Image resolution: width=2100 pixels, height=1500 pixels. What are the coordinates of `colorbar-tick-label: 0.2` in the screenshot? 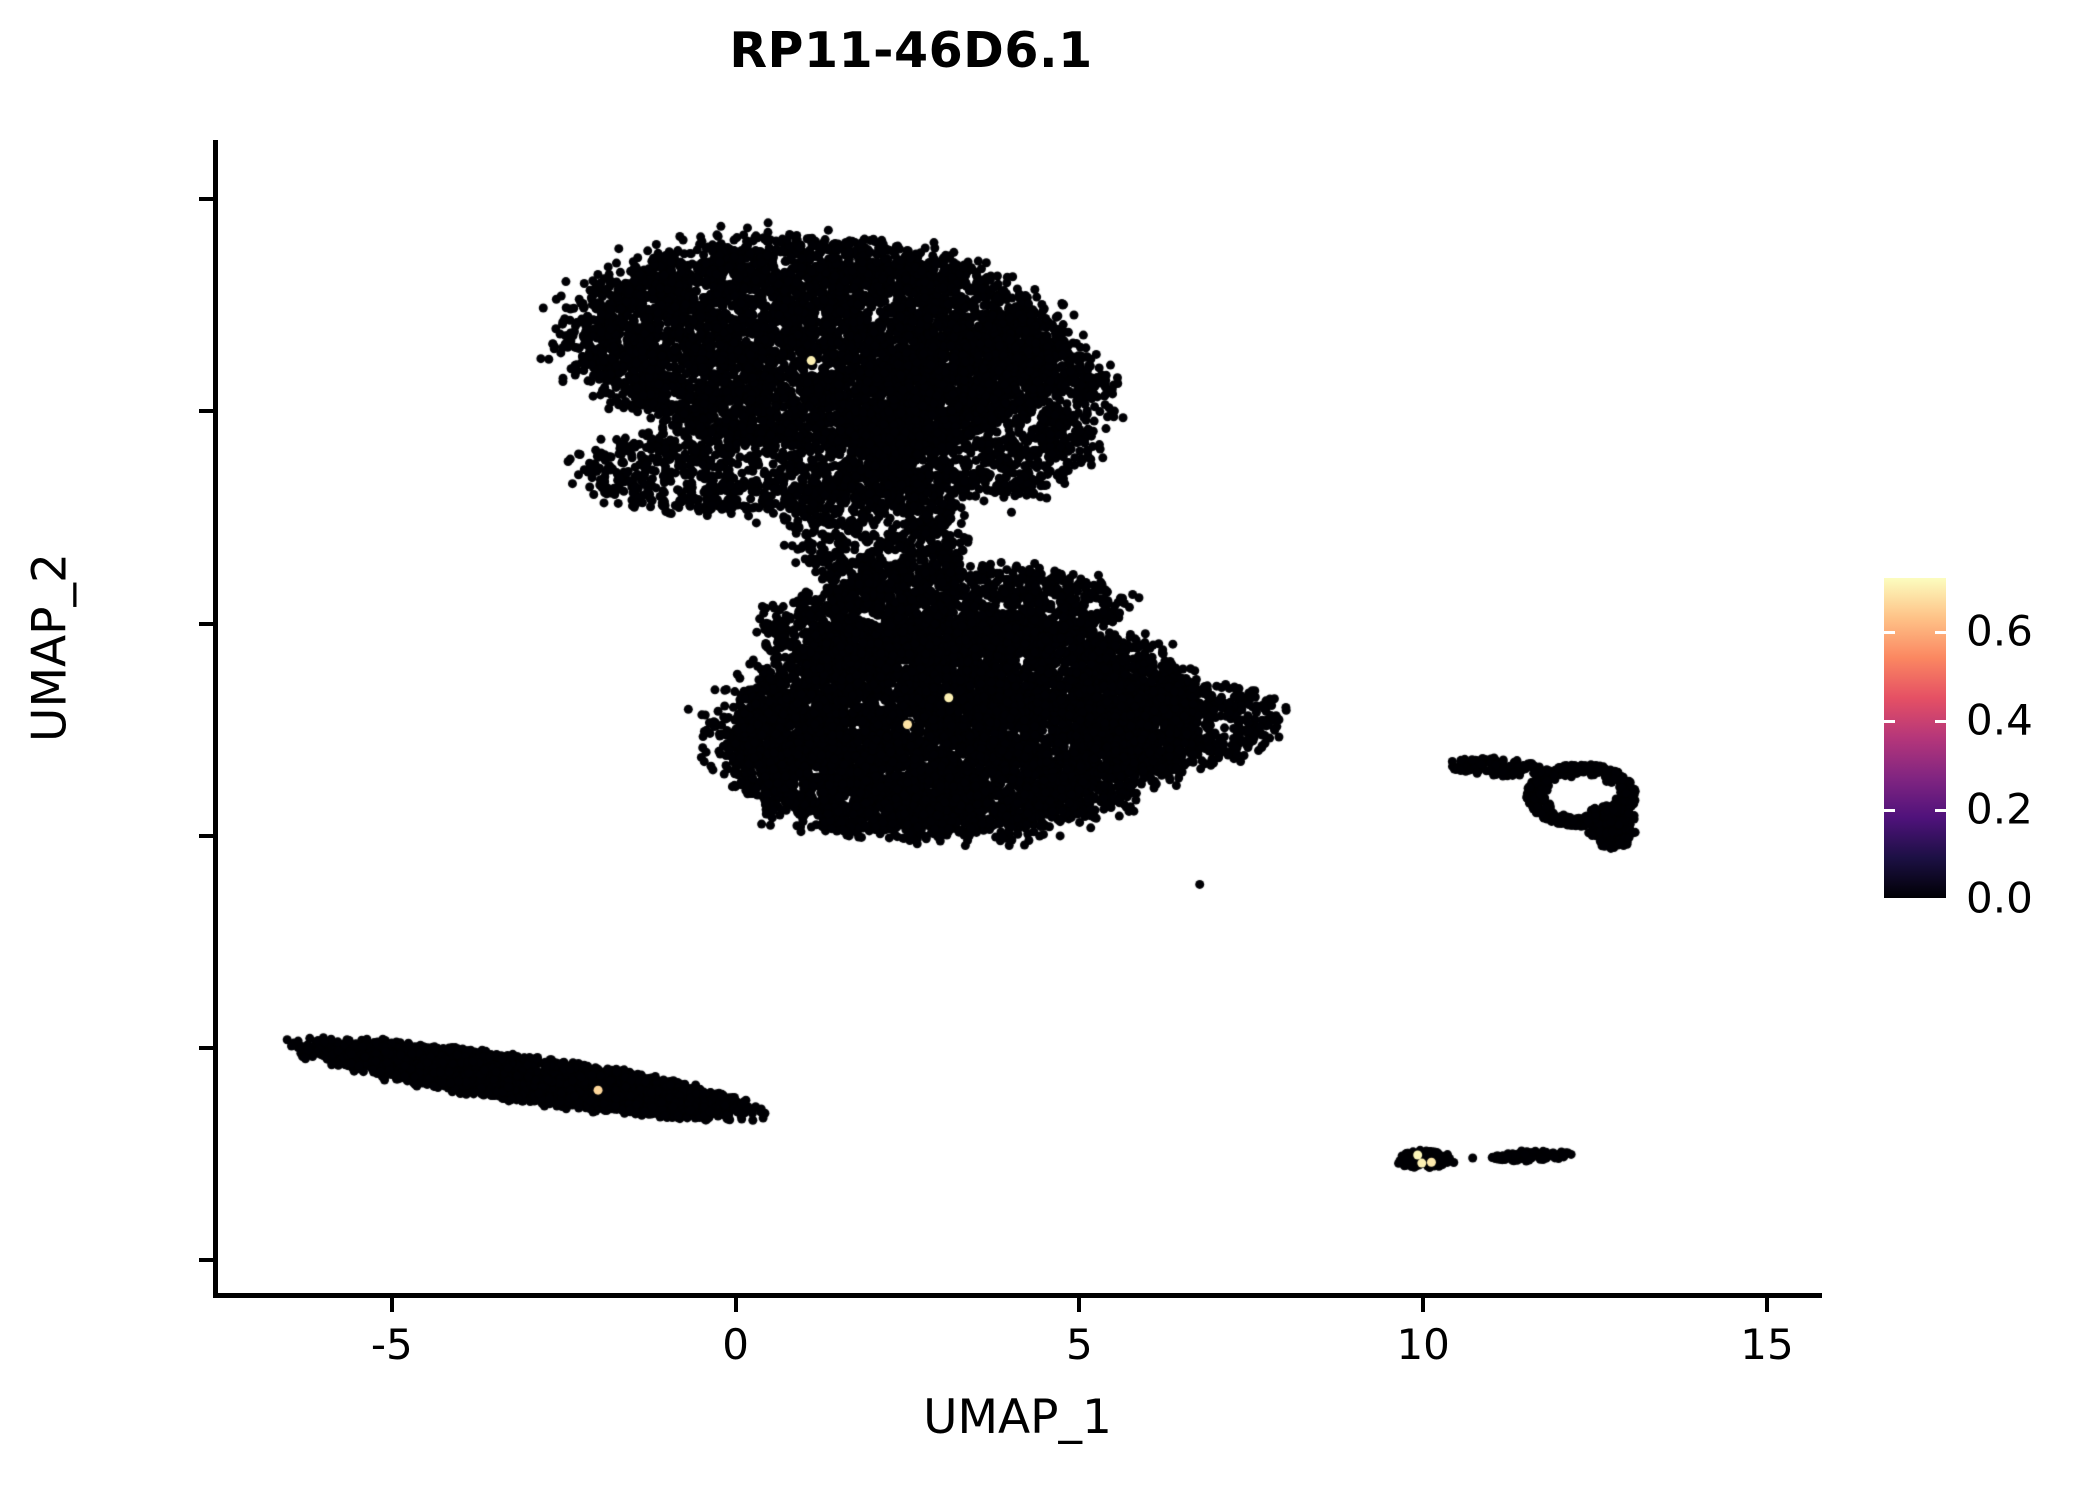 It's located at (1999, 809).